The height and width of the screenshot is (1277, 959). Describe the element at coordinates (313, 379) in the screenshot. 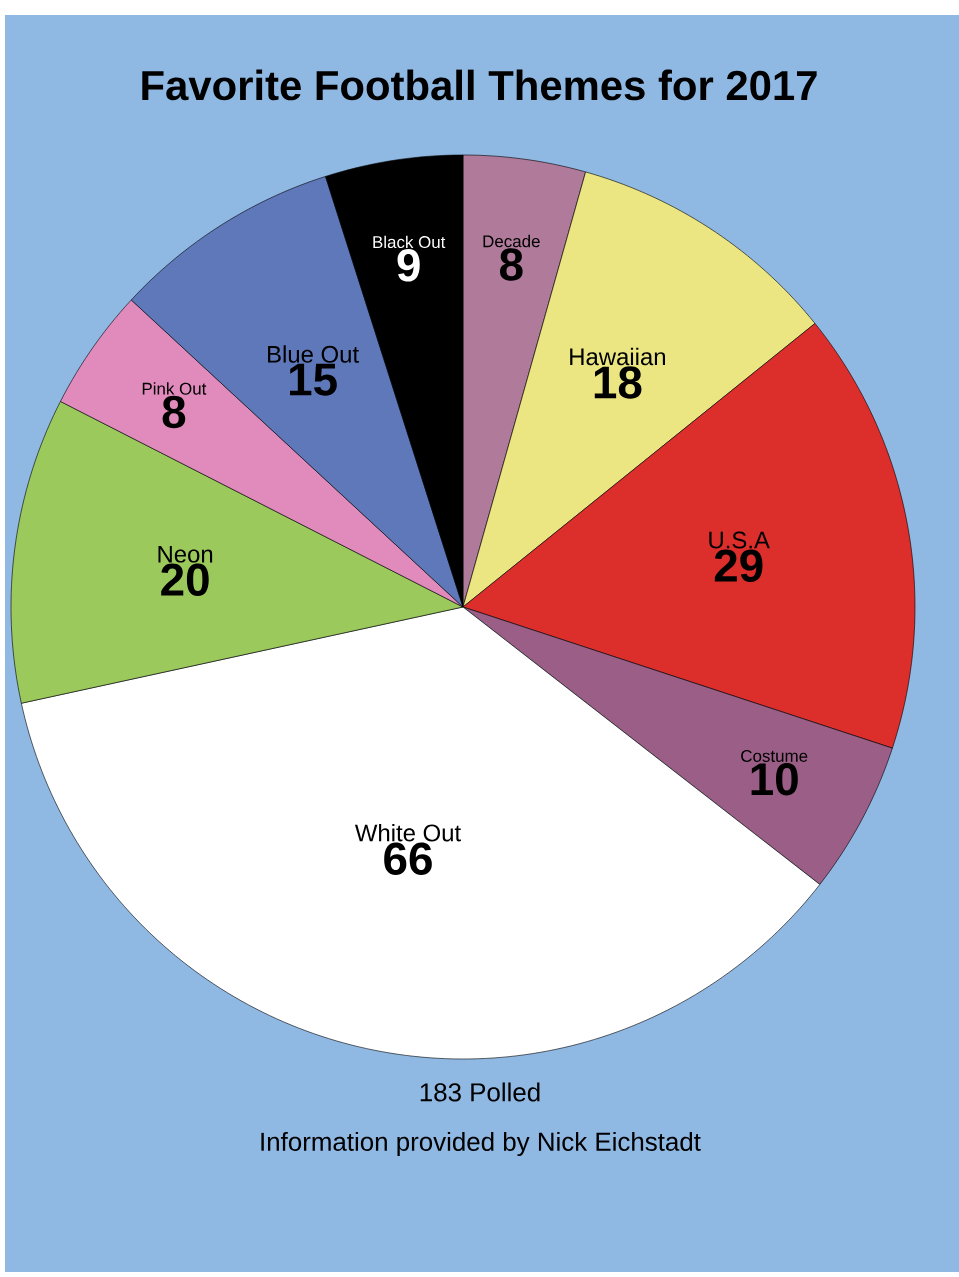

I see `data-label: 15` at that location.